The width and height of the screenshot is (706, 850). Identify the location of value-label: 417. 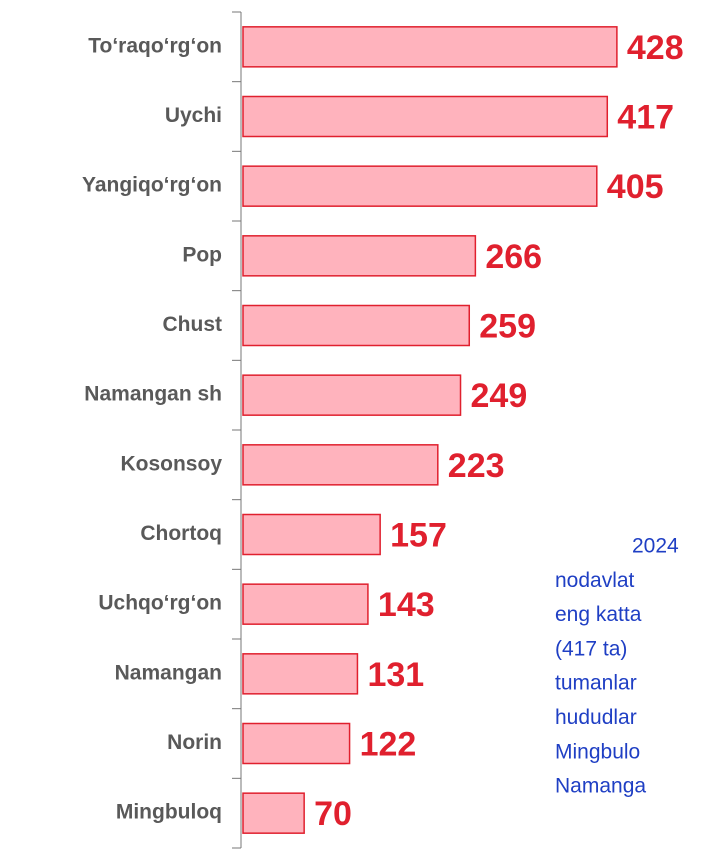
(645, 117).